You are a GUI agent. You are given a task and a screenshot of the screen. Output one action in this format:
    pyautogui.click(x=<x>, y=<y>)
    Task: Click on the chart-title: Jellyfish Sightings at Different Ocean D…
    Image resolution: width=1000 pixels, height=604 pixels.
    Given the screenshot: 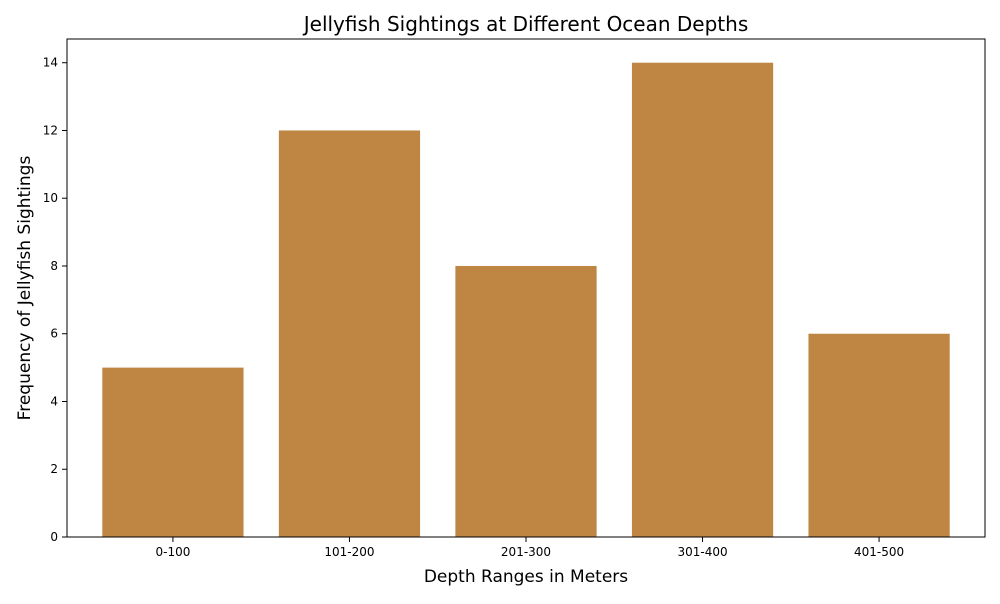 What is the action you would take?
    pyautogui.click(x=525, y=24)
    